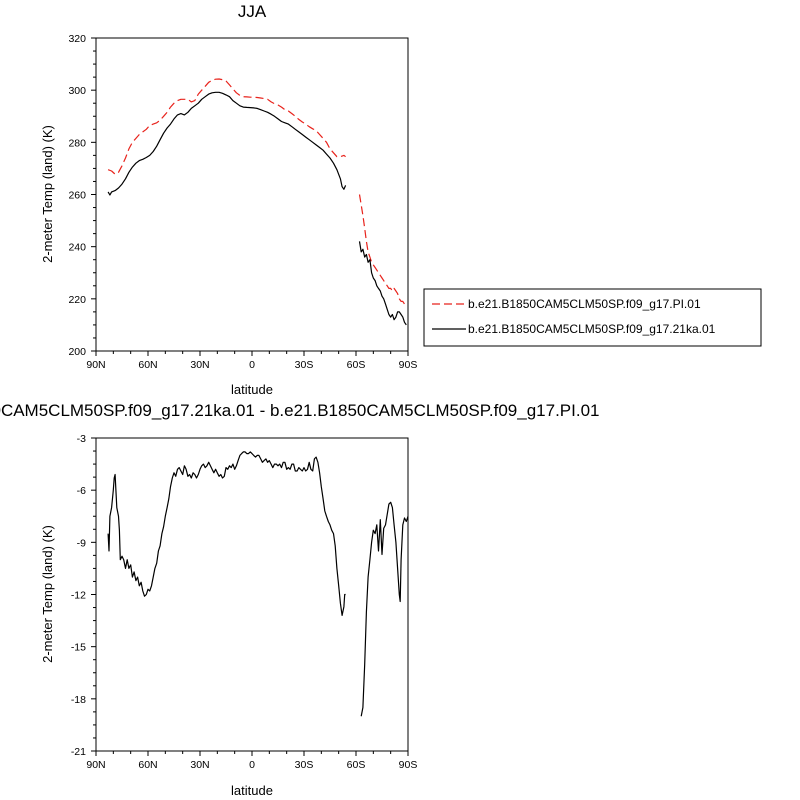 This screenshot has height=800, width=800. Describe the element at coordinates (81, 439) in the screenshot. I see `bottom-y-tick-label: -3` at that location.